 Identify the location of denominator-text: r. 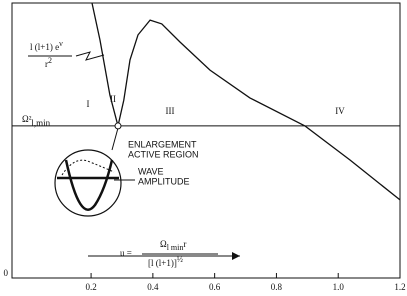
(46, 64).